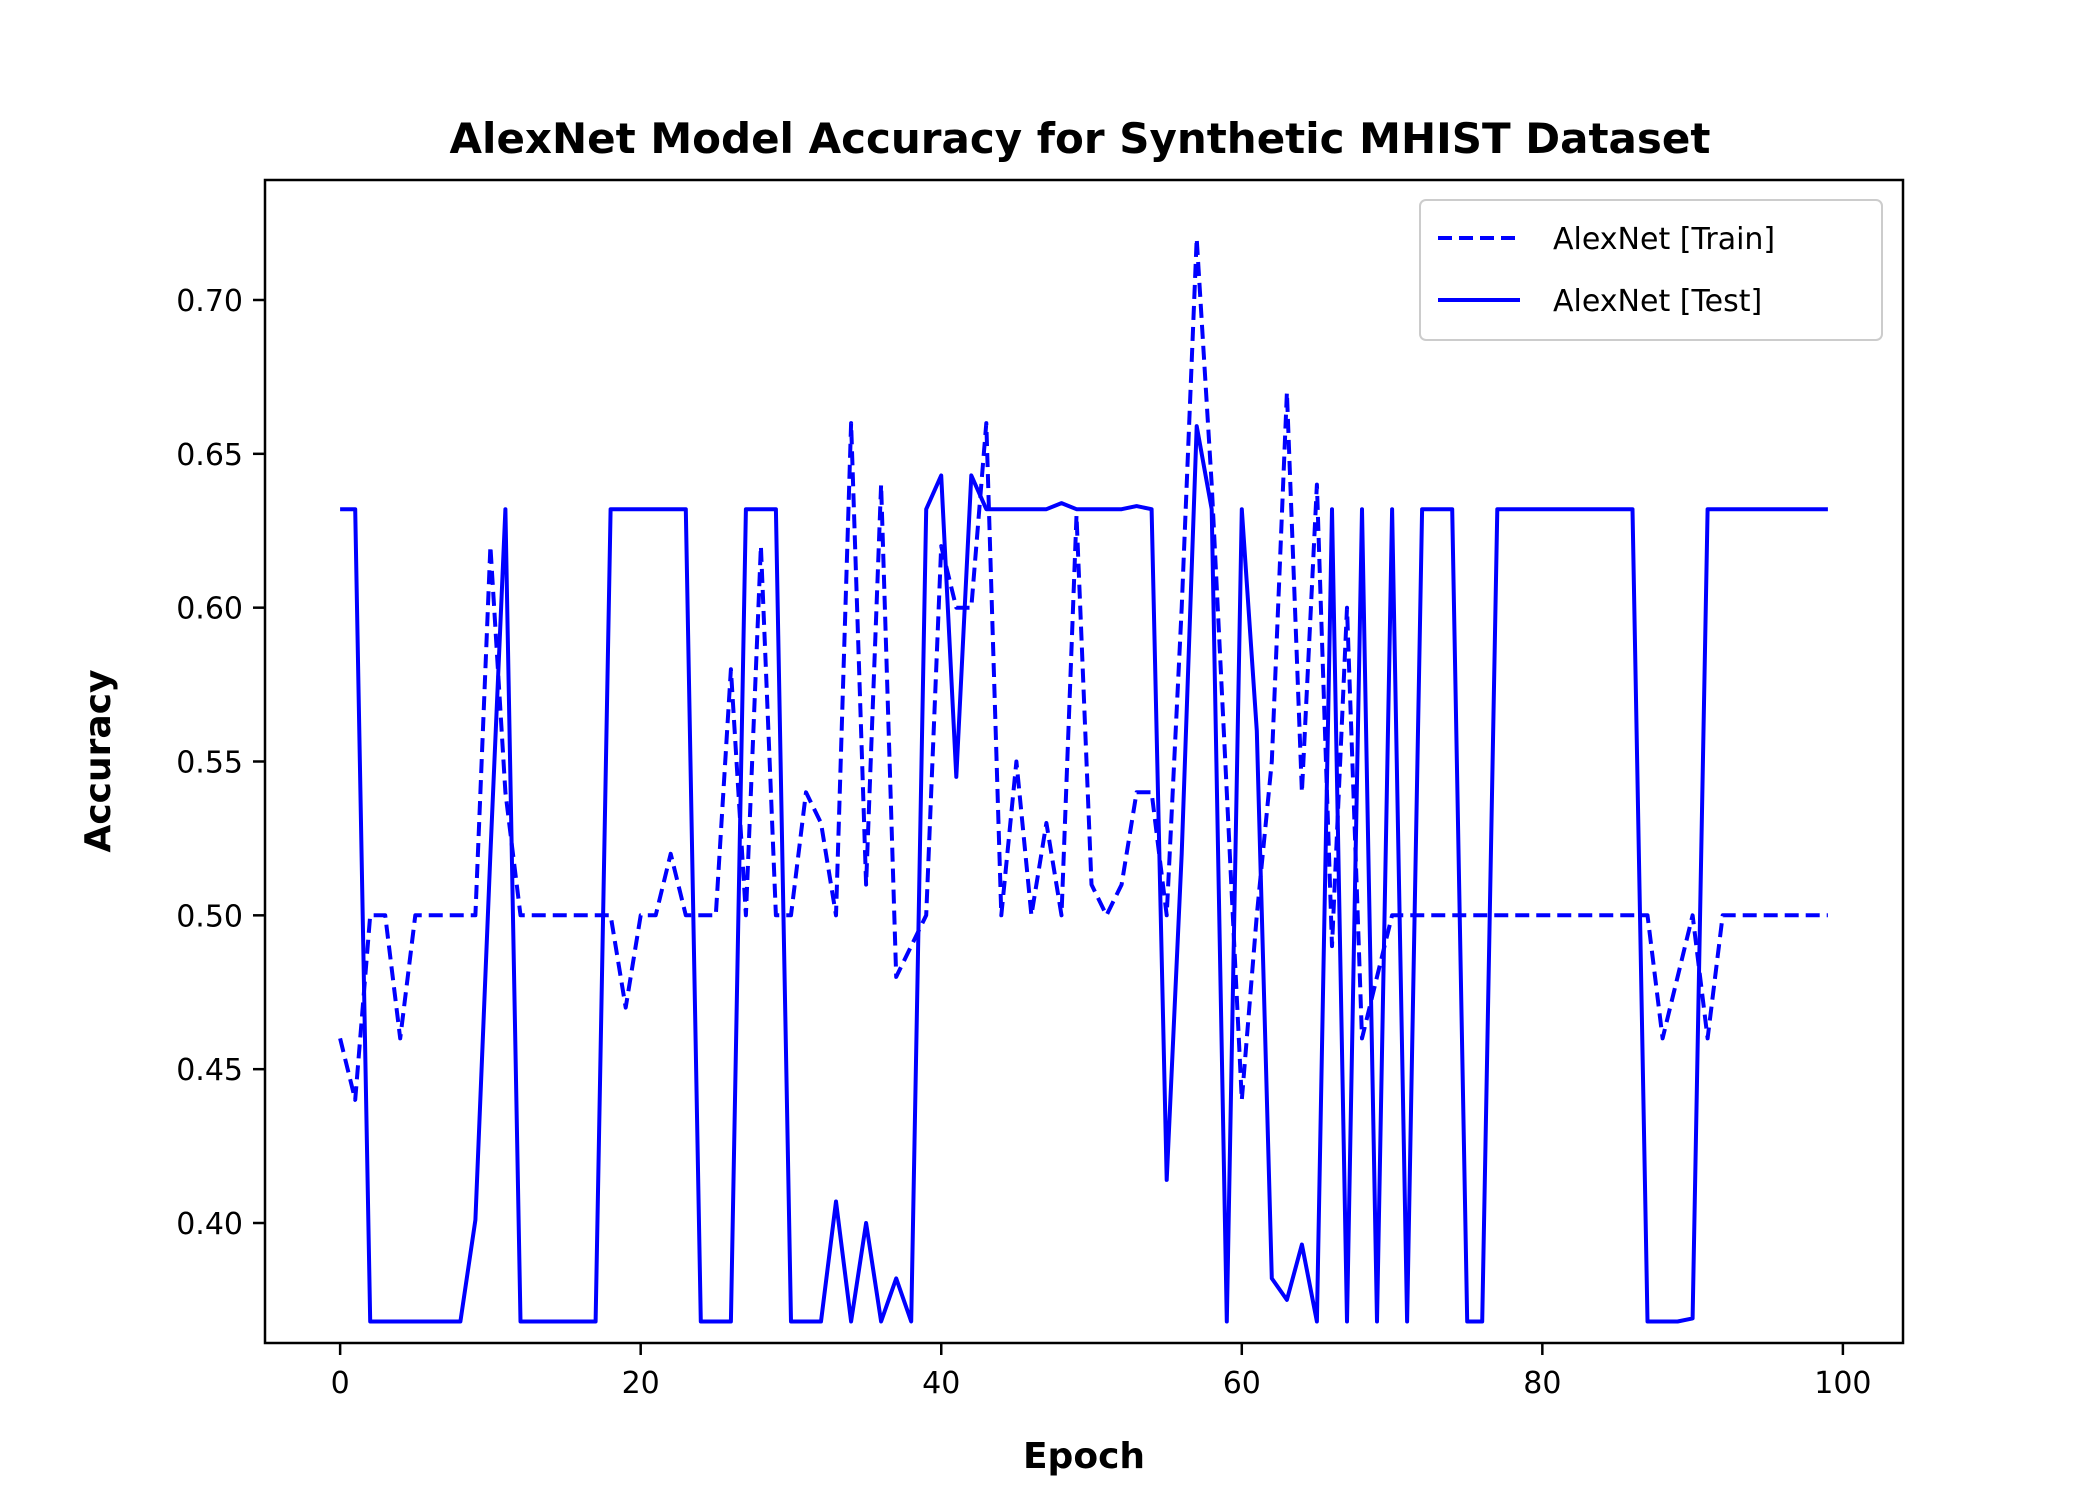  Describe the element at coordinates (209, 301) in the screenshot. I see `y-tick-label: 0.70` at that location.